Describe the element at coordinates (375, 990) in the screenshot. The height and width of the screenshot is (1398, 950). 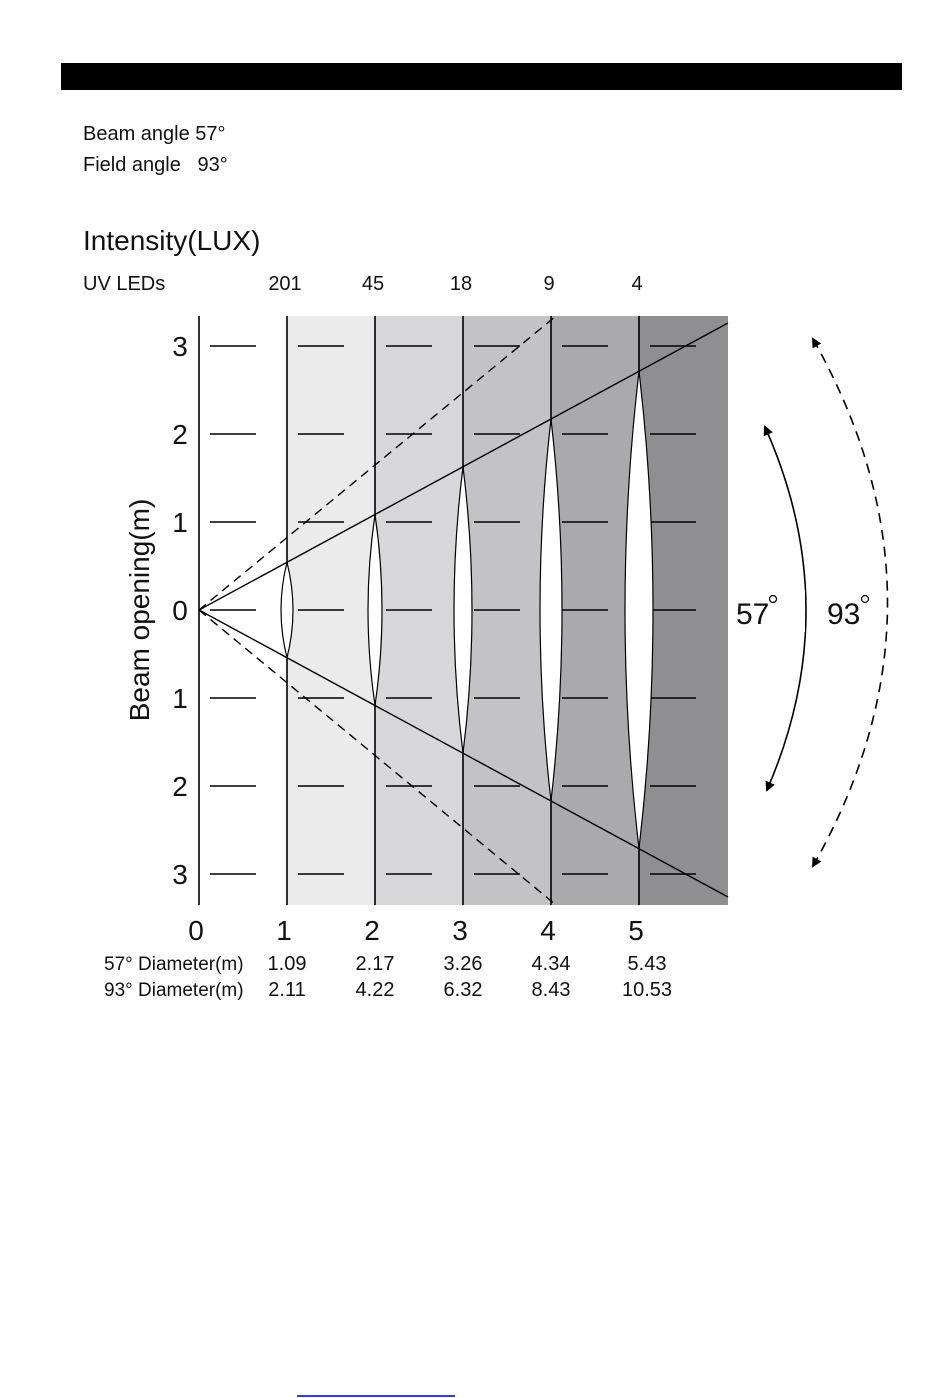
I see `diameter-value: 4.22` at that location.